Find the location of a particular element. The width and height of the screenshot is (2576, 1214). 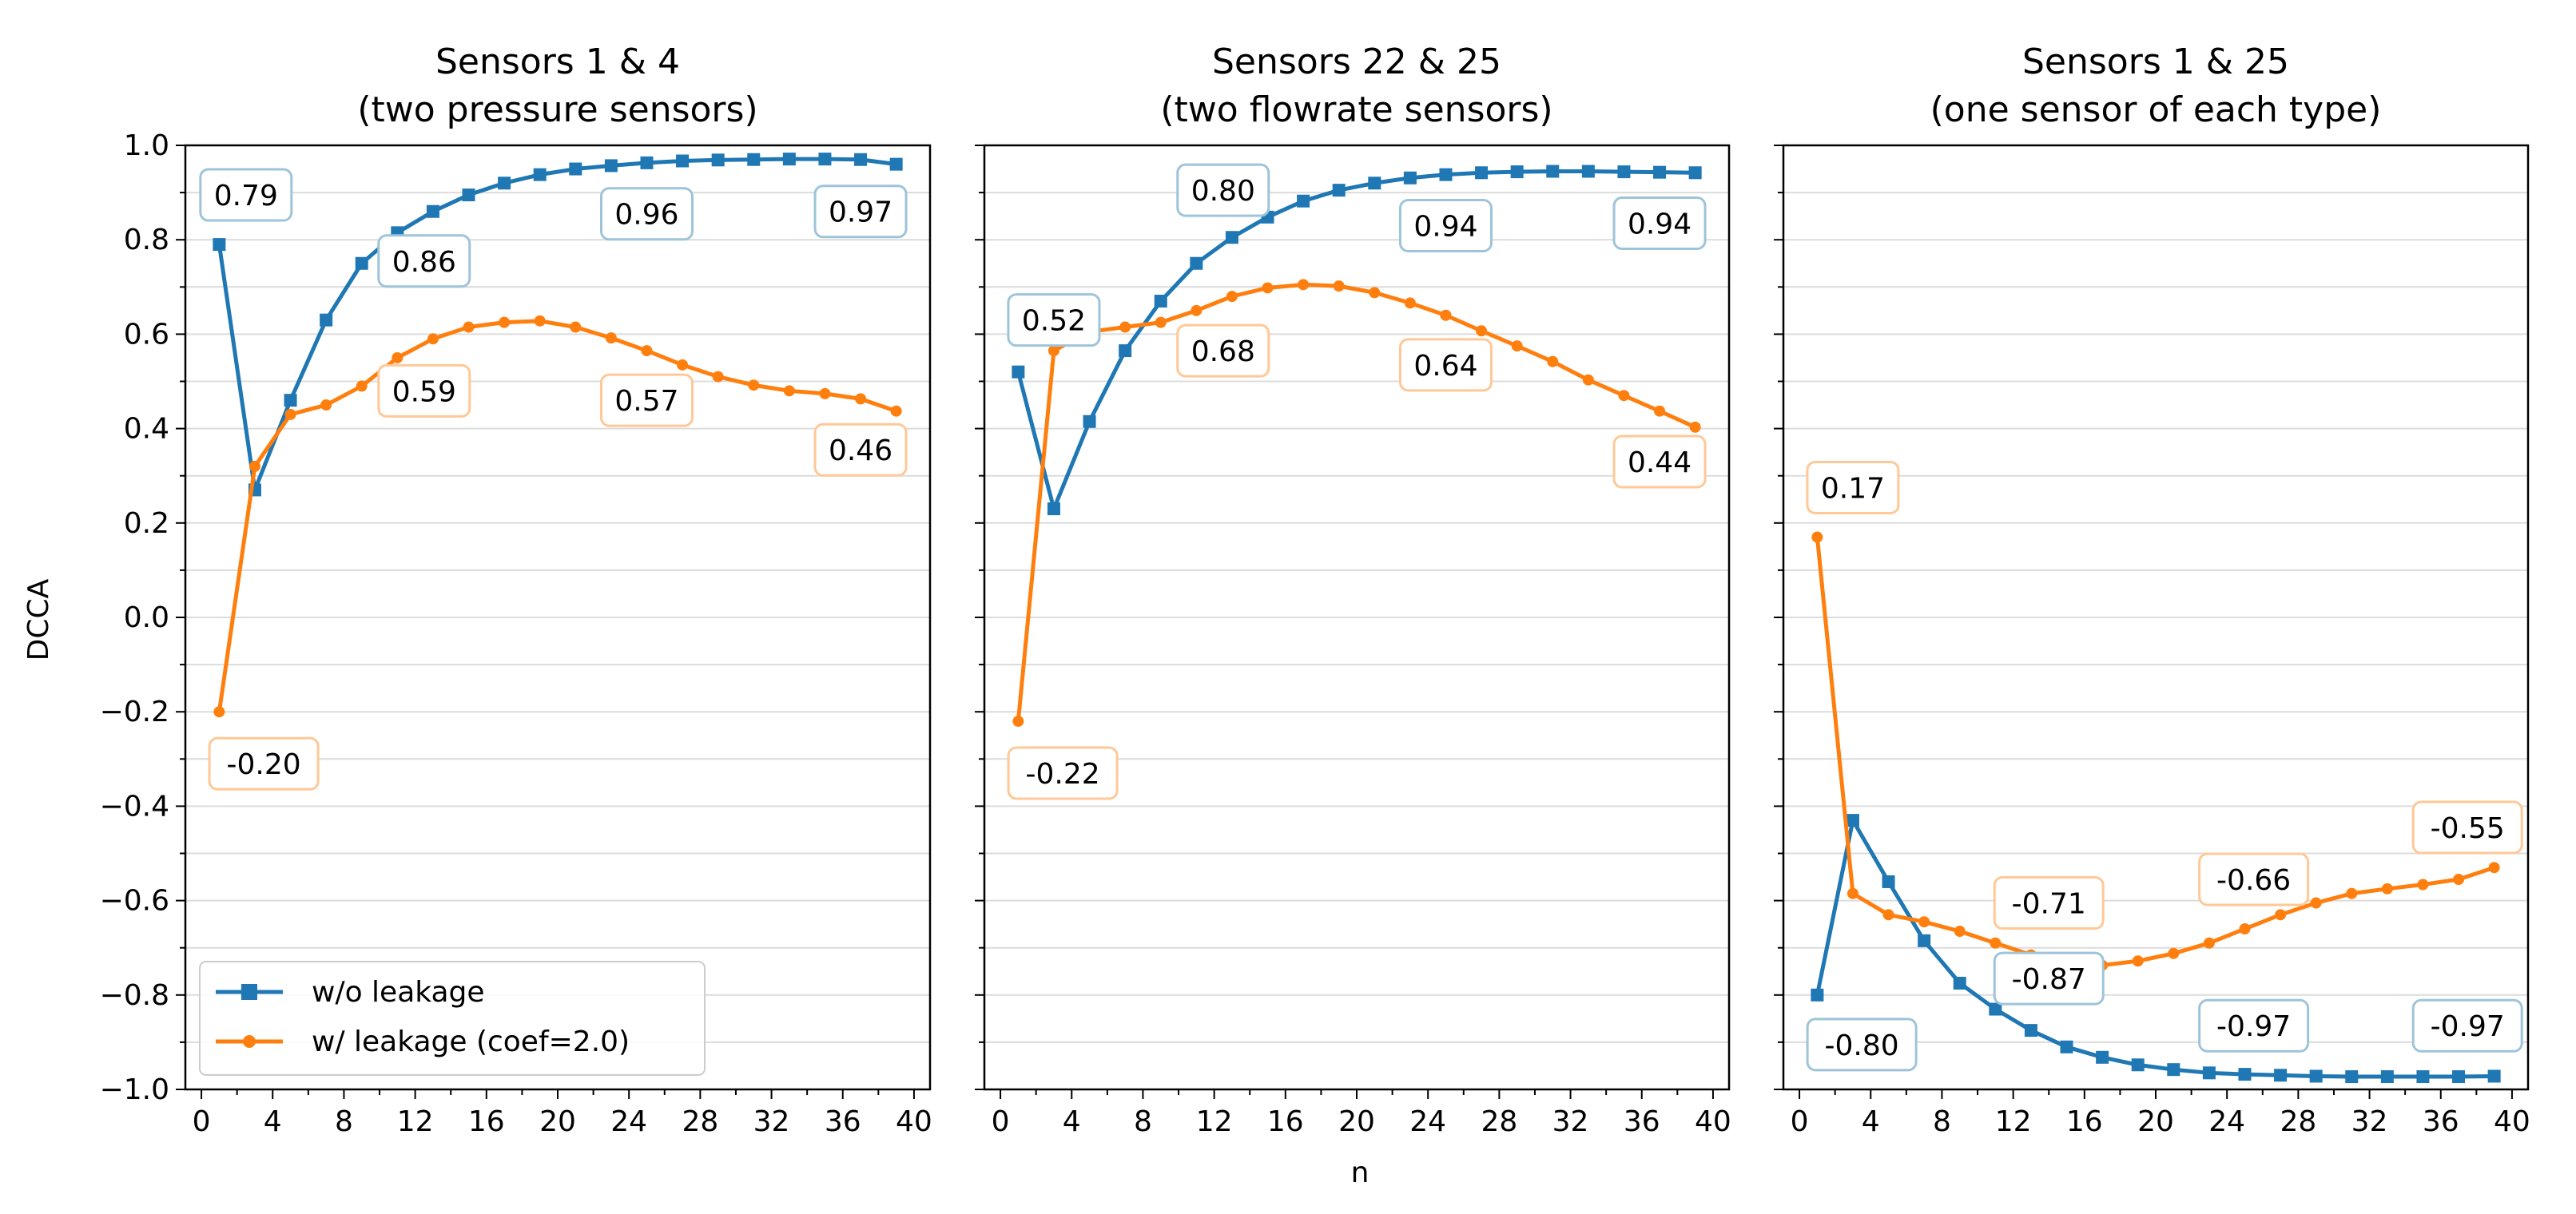

legend-label-without-leakage: w/o leakage is located at coordinates (398, 992).